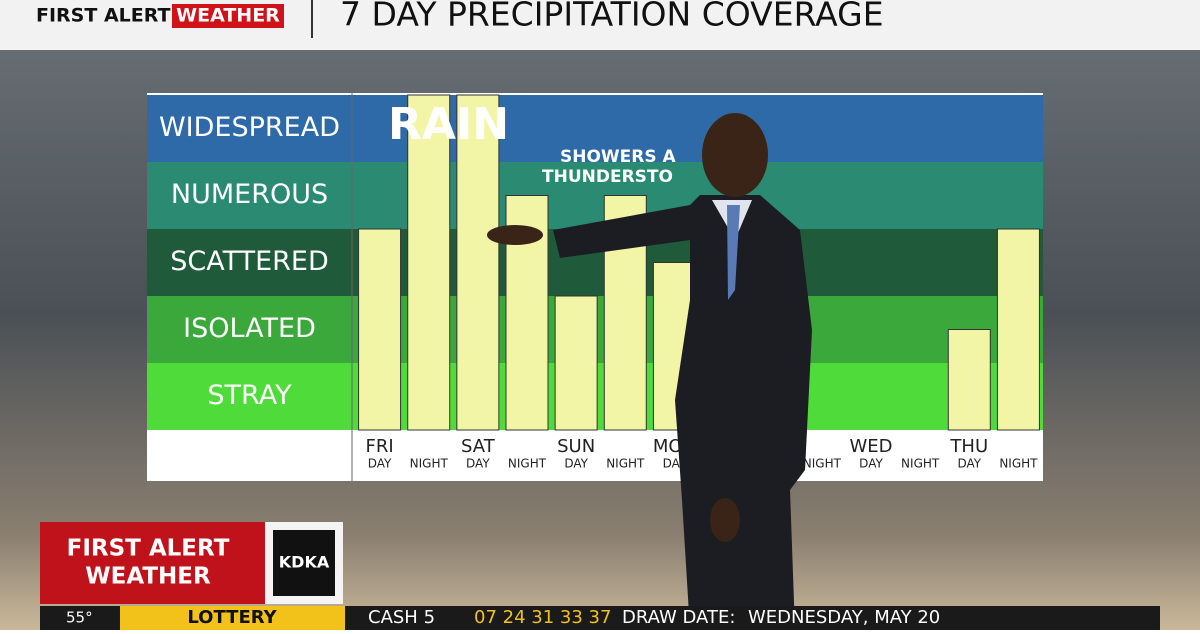 The image size is (1200, 634). Describe the element at coordinates (478, 446) in the screenshot. I see `x-tick-label: SAT` at that location.